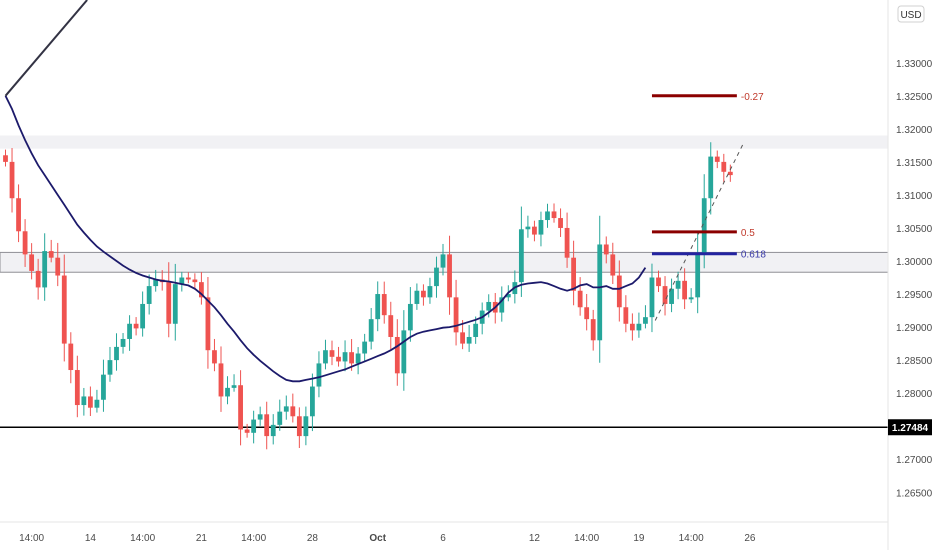 The height and width of the screenshot is (555, 932). I want to click on fib-level: 0.5, so click(703, 233).